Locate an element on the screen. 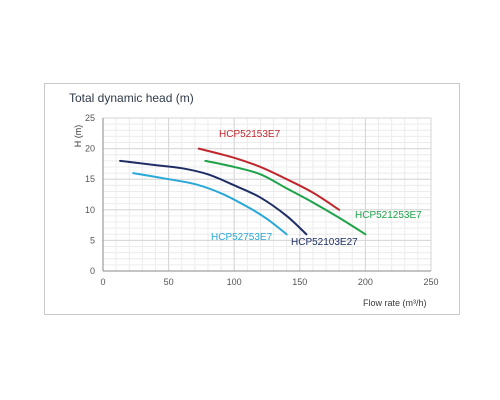 The image size is (500, 400). y-tick-label: 0 is located at coordinates (92, 271).